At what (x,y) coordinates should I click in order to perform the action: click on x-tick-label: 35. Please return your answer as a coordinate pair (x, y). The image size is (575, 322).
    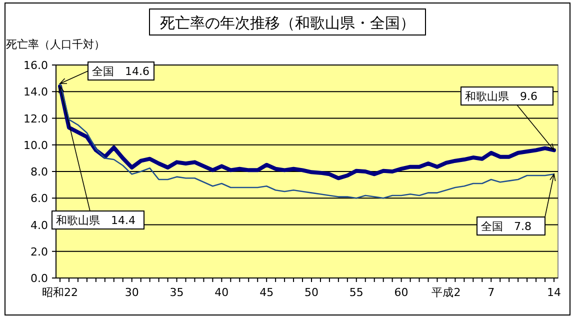
    Looking at the image, I should click on (177, 292).